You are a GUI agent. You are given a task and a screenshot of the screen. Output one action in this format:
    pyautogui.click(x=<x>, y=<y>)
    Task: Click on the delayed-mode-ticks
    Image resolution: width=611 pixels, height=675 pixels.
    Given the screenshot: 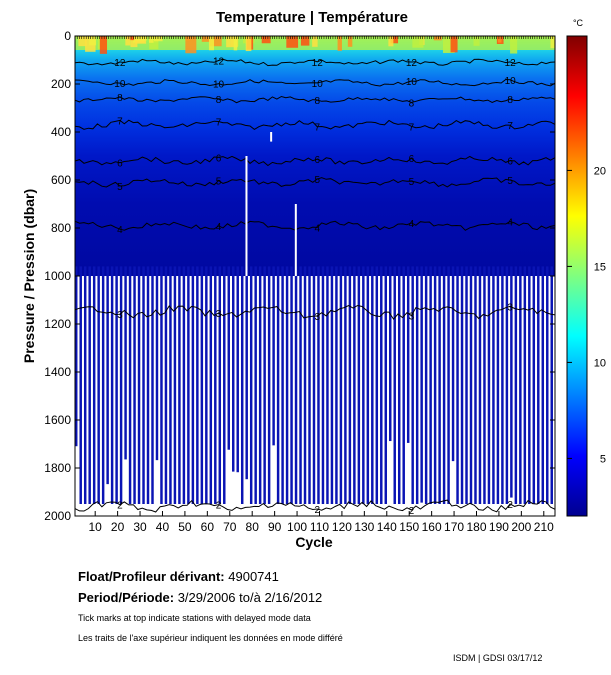 What is the action you would take?
    pyautogui.click(x=315, y=37)
    